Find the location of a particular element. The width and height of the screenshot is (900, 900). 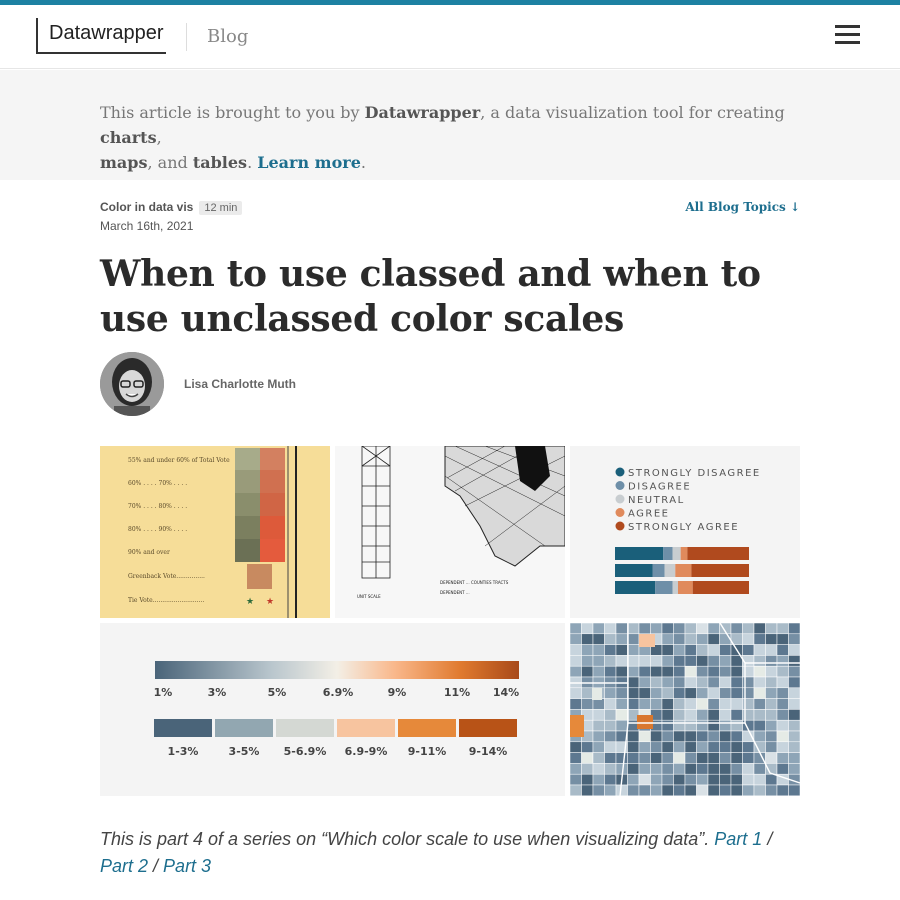

all-blog-topics-link: All Blog Topics ↓ is located at coordinates (742, 207).